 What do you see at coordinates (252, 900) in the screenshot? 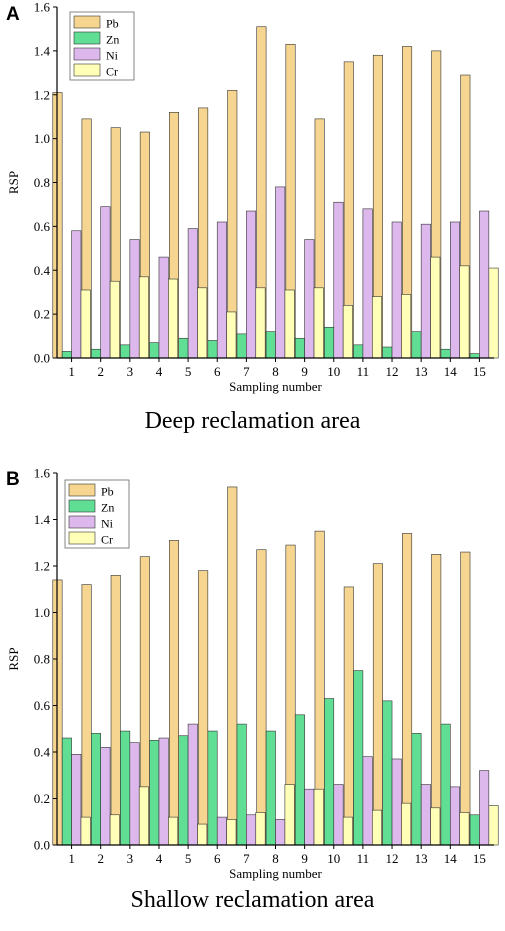
I see `chart-title: Shallow reclamation area` at bounding box center [252, 900].